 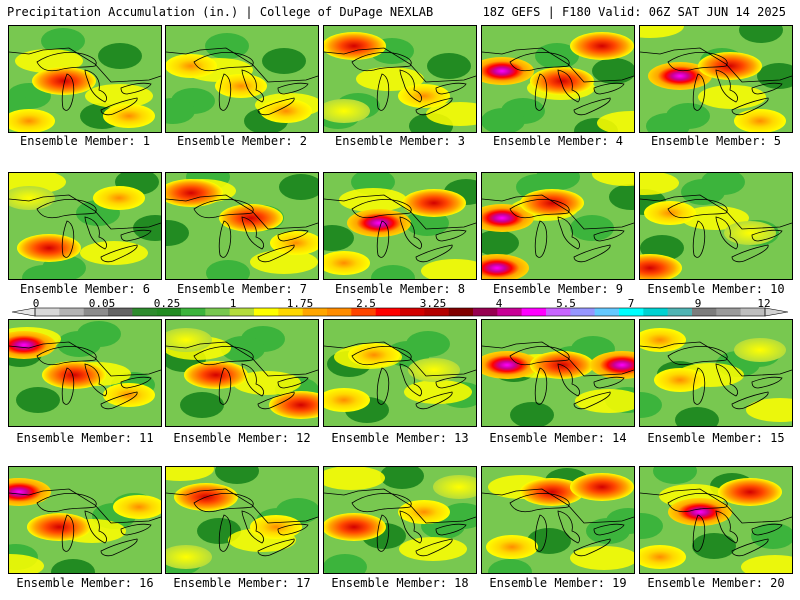 What do you see at coordinates (716, 438) in the screenshot?
I see `ensemble-member-label: Ensemble Member: 15` at bounding box center [716, 438].